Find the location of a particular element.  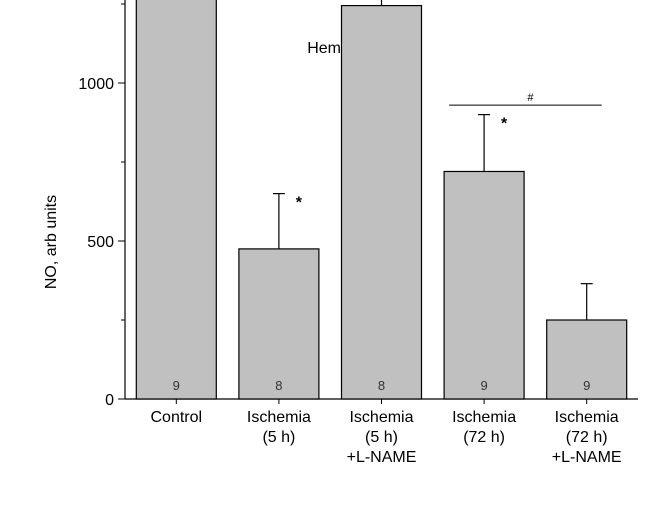

y-axis-label: NO, arb units is located at coordinates (51, 242).